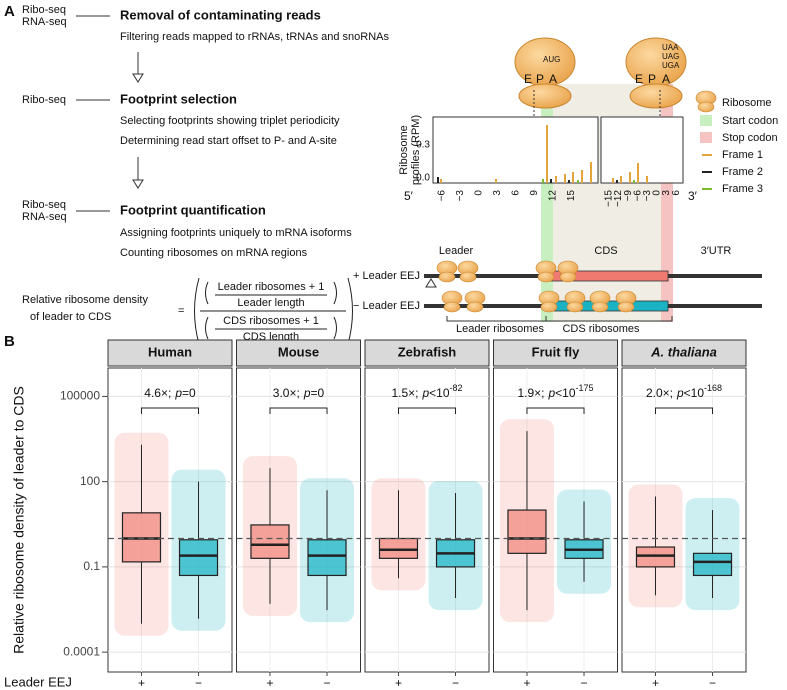 The height and width of the screenshot is (690, 787). Describe the element at coordinates (605, 251) in the screenshot. I see `region-label: CDS` at that location.